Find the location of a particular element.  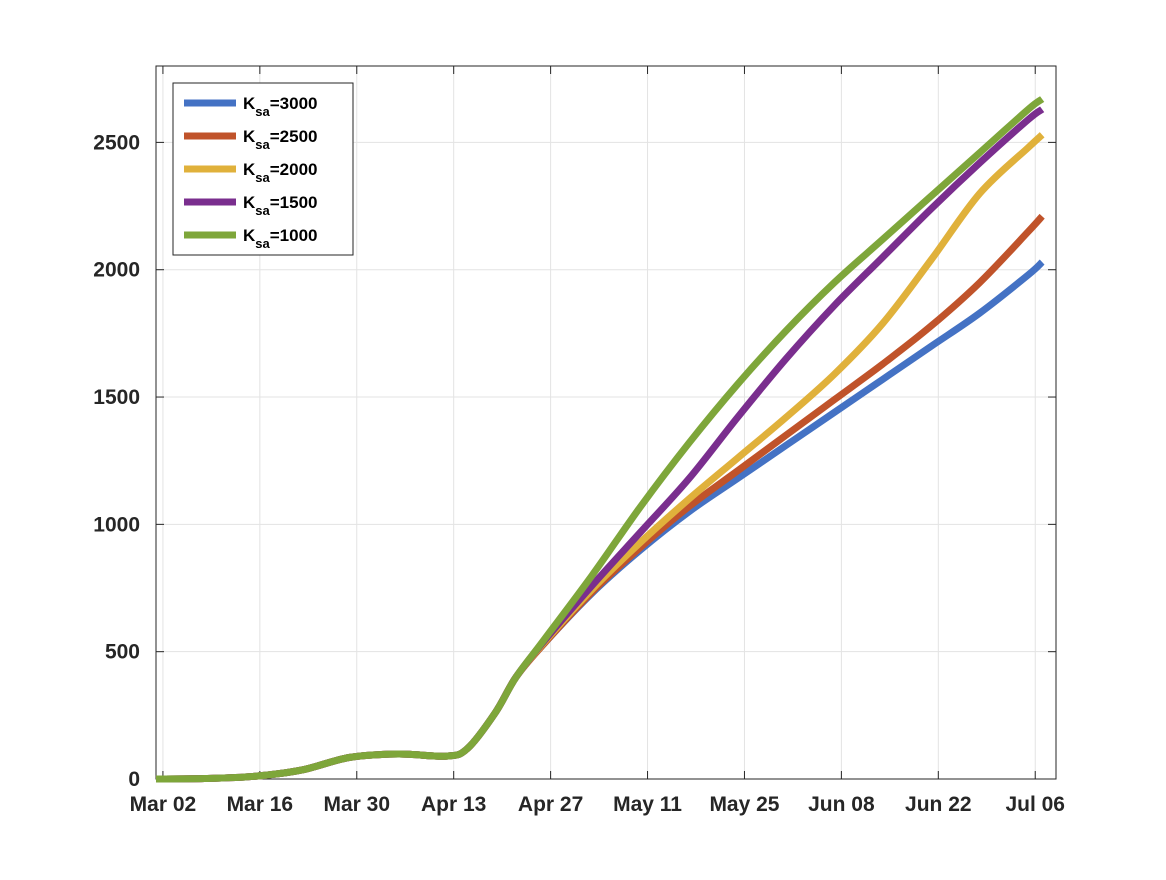

legend-label: Ksa=2500 is located at coordinates (280, 139).